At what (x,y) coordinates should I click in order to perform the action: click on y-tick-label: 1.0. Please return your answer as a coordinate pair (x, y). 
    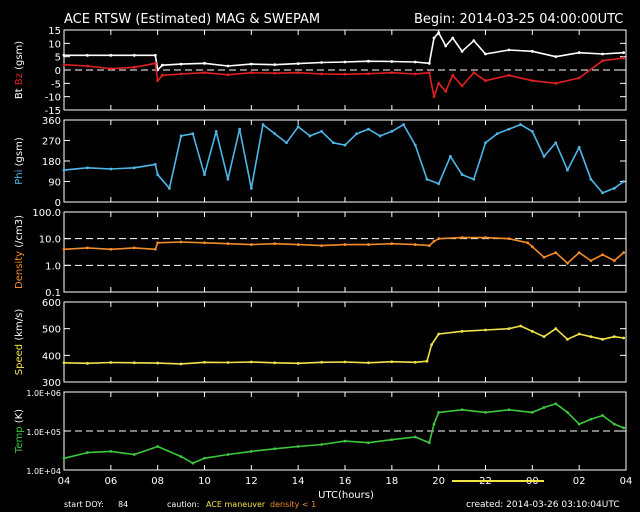
    Looking at the image, I should click on (53, 266).